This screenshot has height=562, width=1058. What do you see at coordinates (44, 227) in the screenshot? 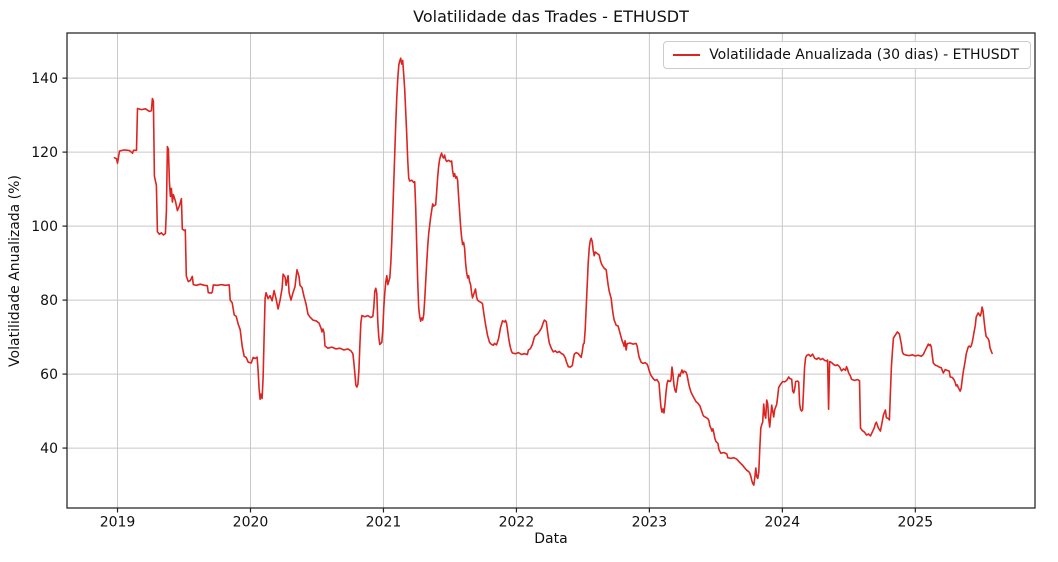
I see `y-tick-label: 100` at bounding box center [44, 227].